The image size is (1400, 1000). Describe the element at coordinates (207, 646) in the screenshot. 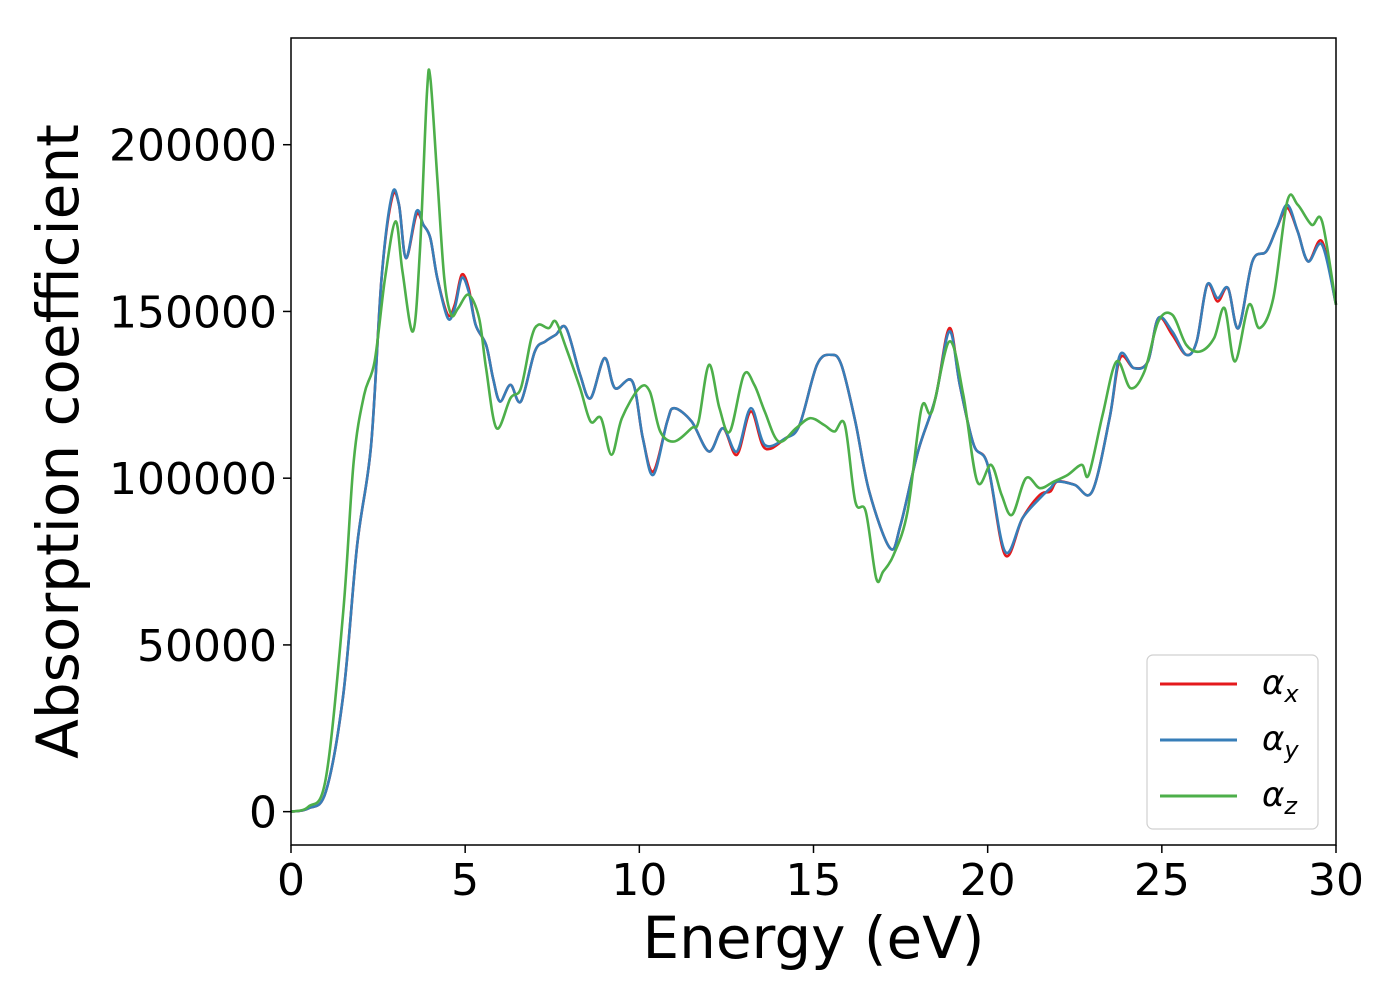

I see `y-tick-label: 50000` at that location.